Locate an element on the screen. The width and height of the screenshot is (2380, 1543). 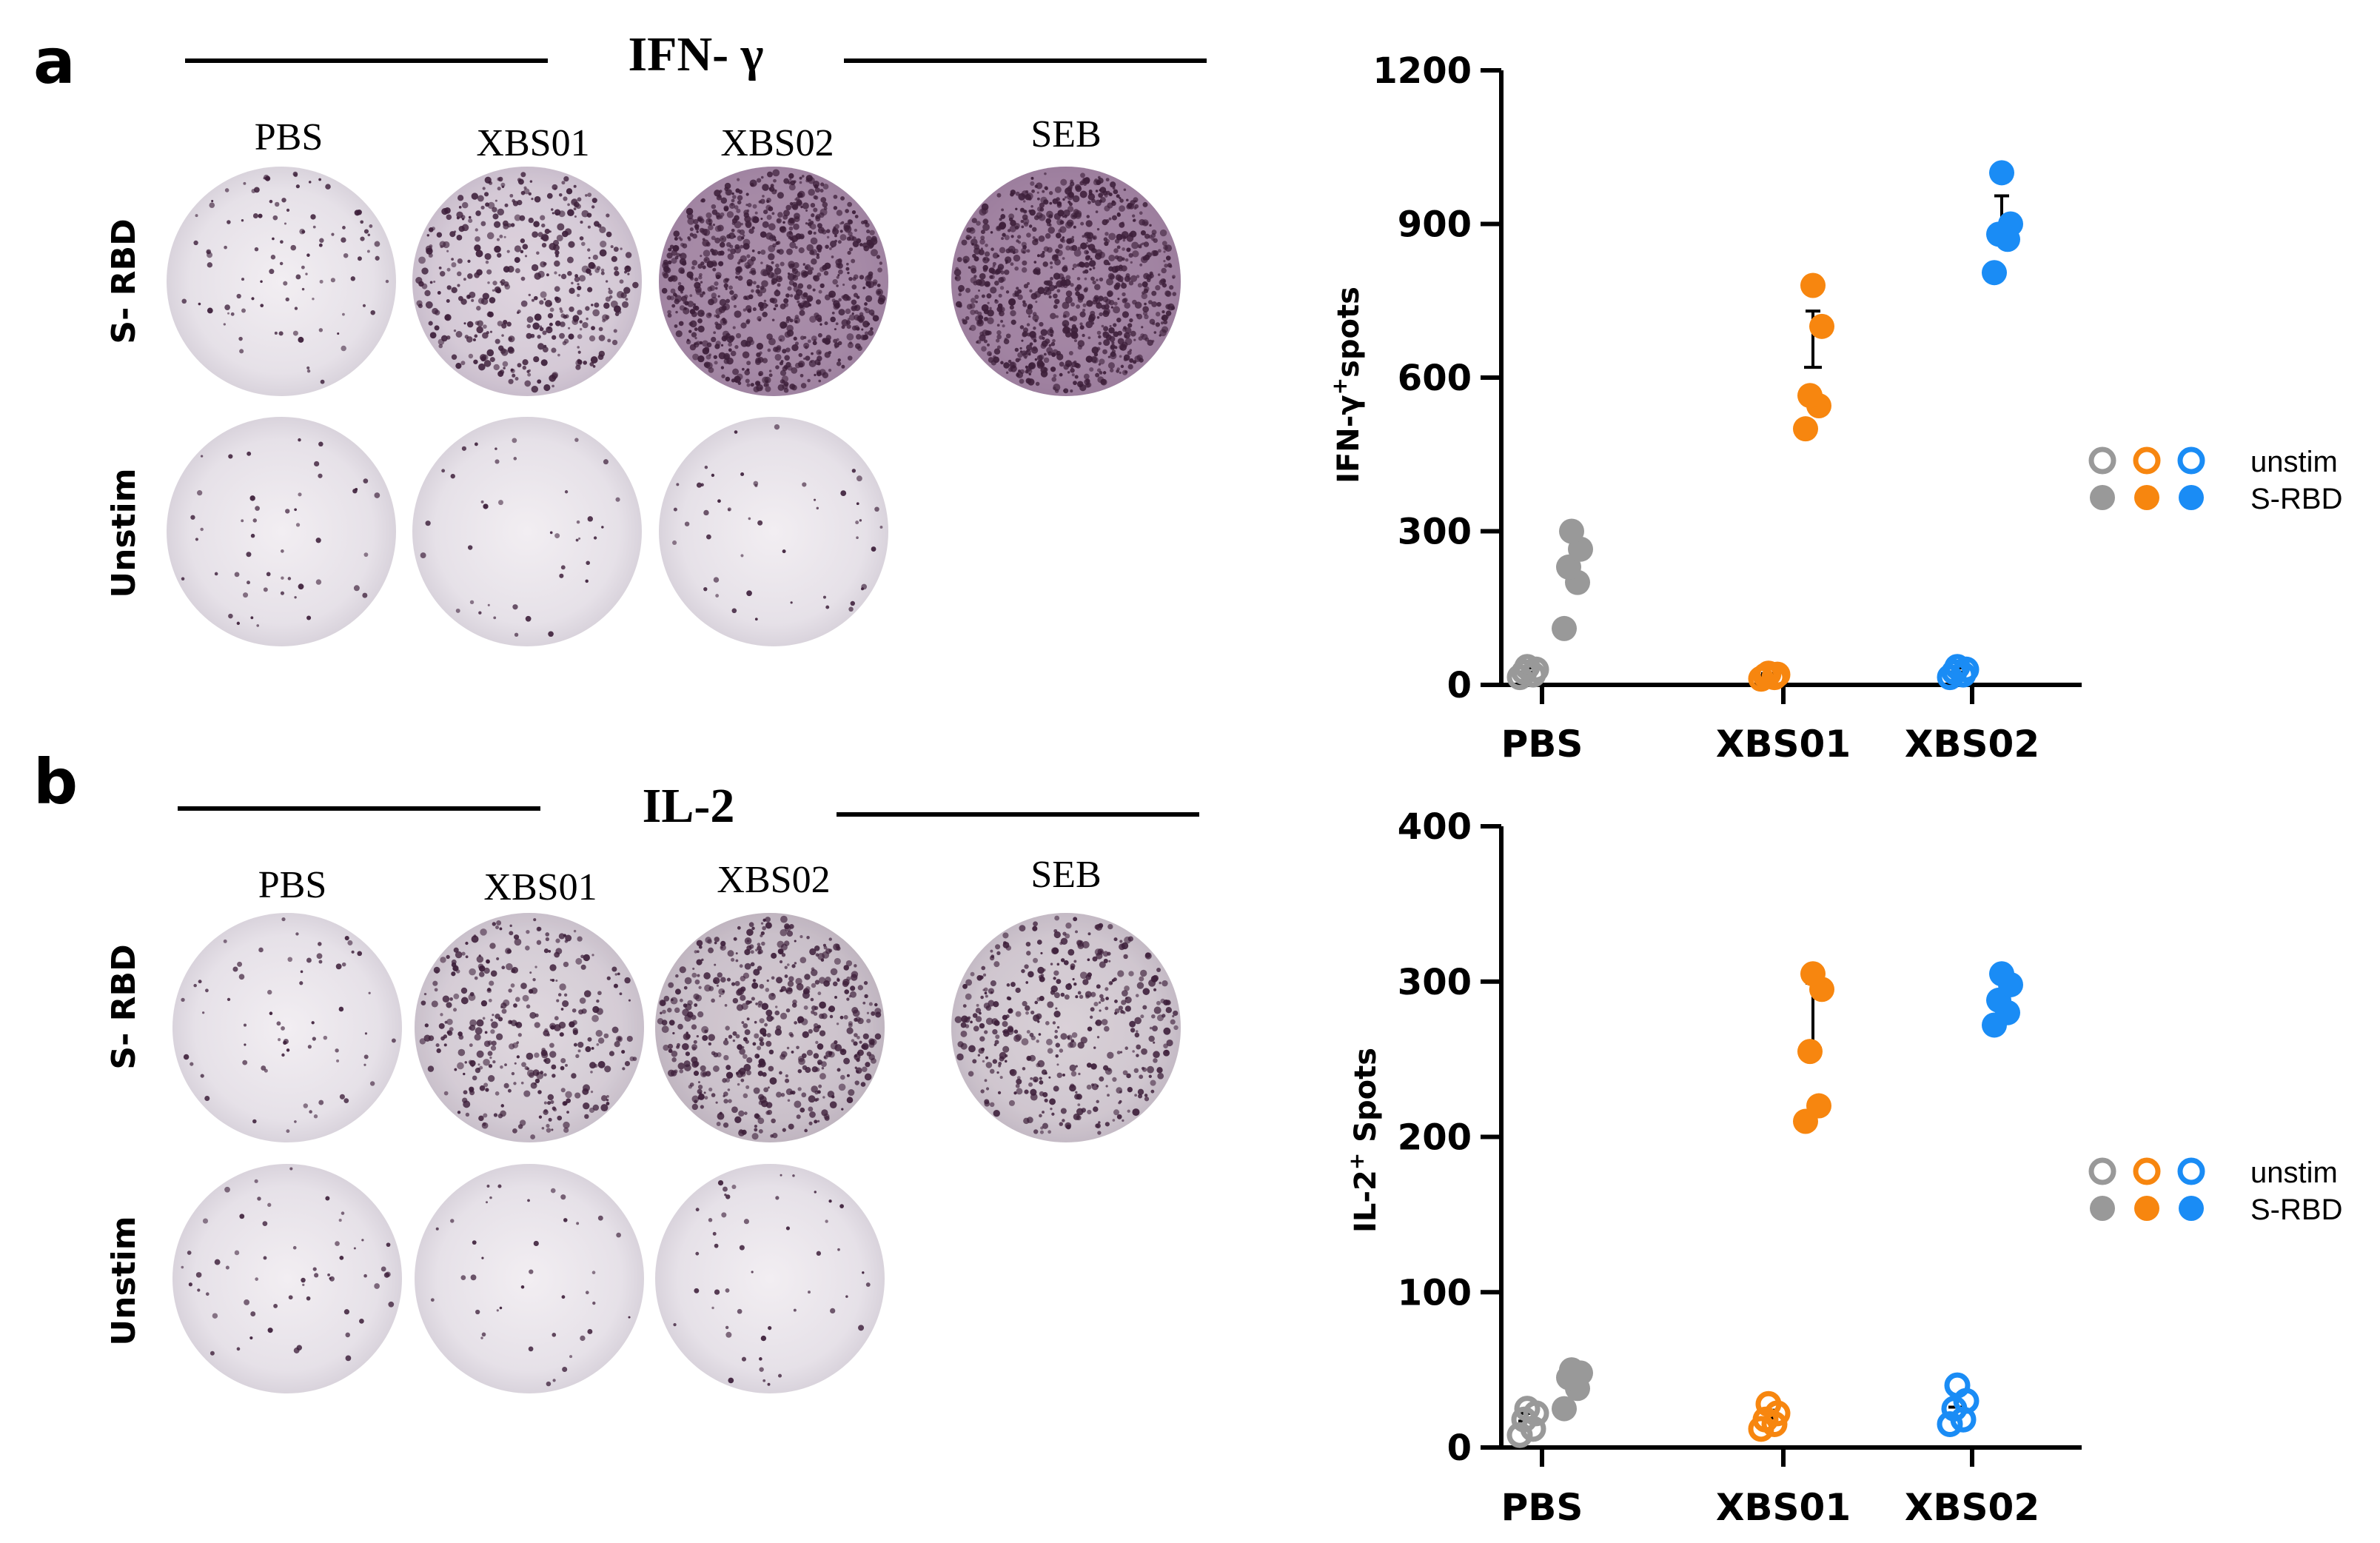
col-label-b-xbs02: XBS02 is located at coordinates (773, 880).